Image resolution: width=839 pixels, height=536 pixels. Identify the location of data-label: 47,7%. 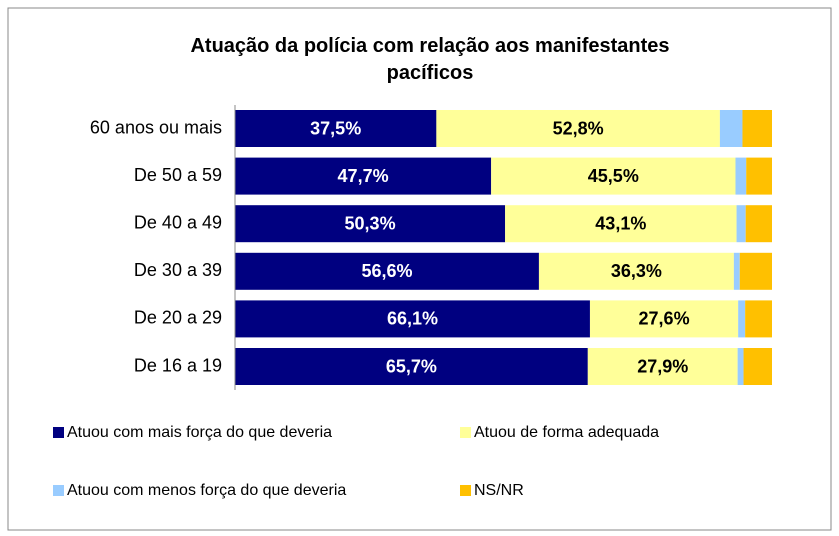
(363, 176).